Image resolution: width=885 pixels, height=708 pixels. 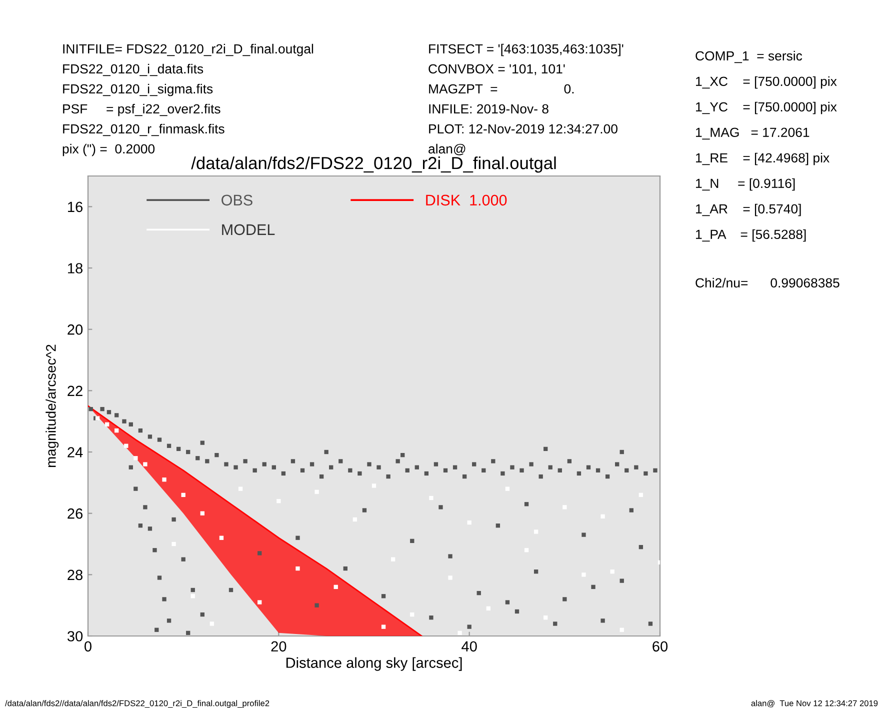 What do you see at coordinates (766, 108) in the screenshot?
I see `text: 1_YC = [750.0000] pix` at bounding box center [766, 108].